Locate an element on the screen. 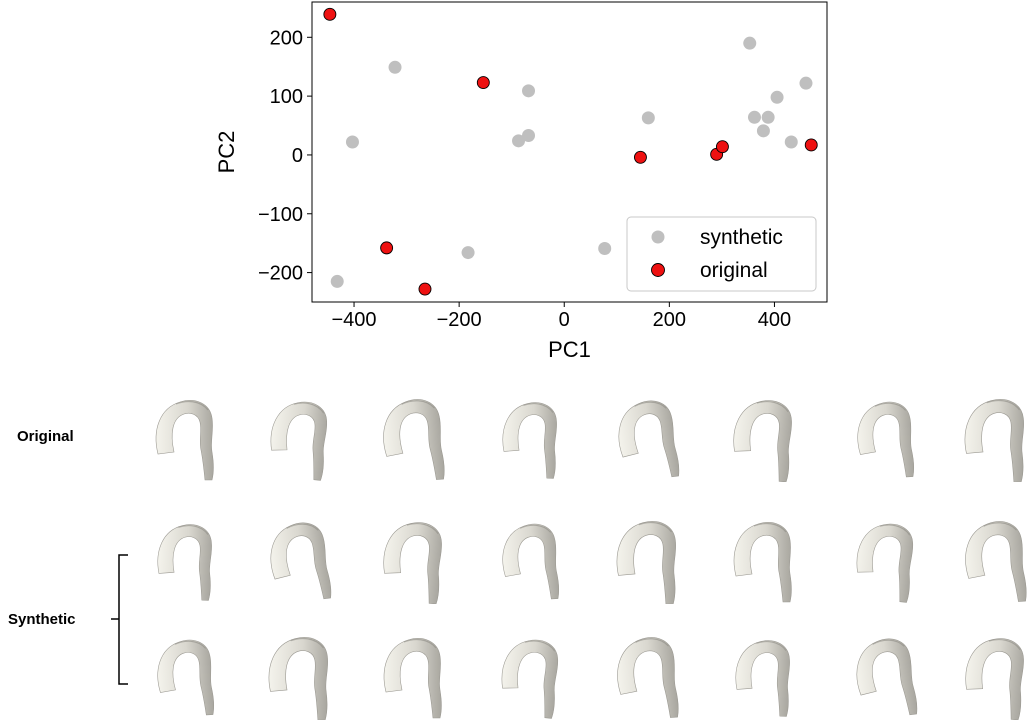  row-label-synthetic: Synthetic is located at coordinates (42, 619).